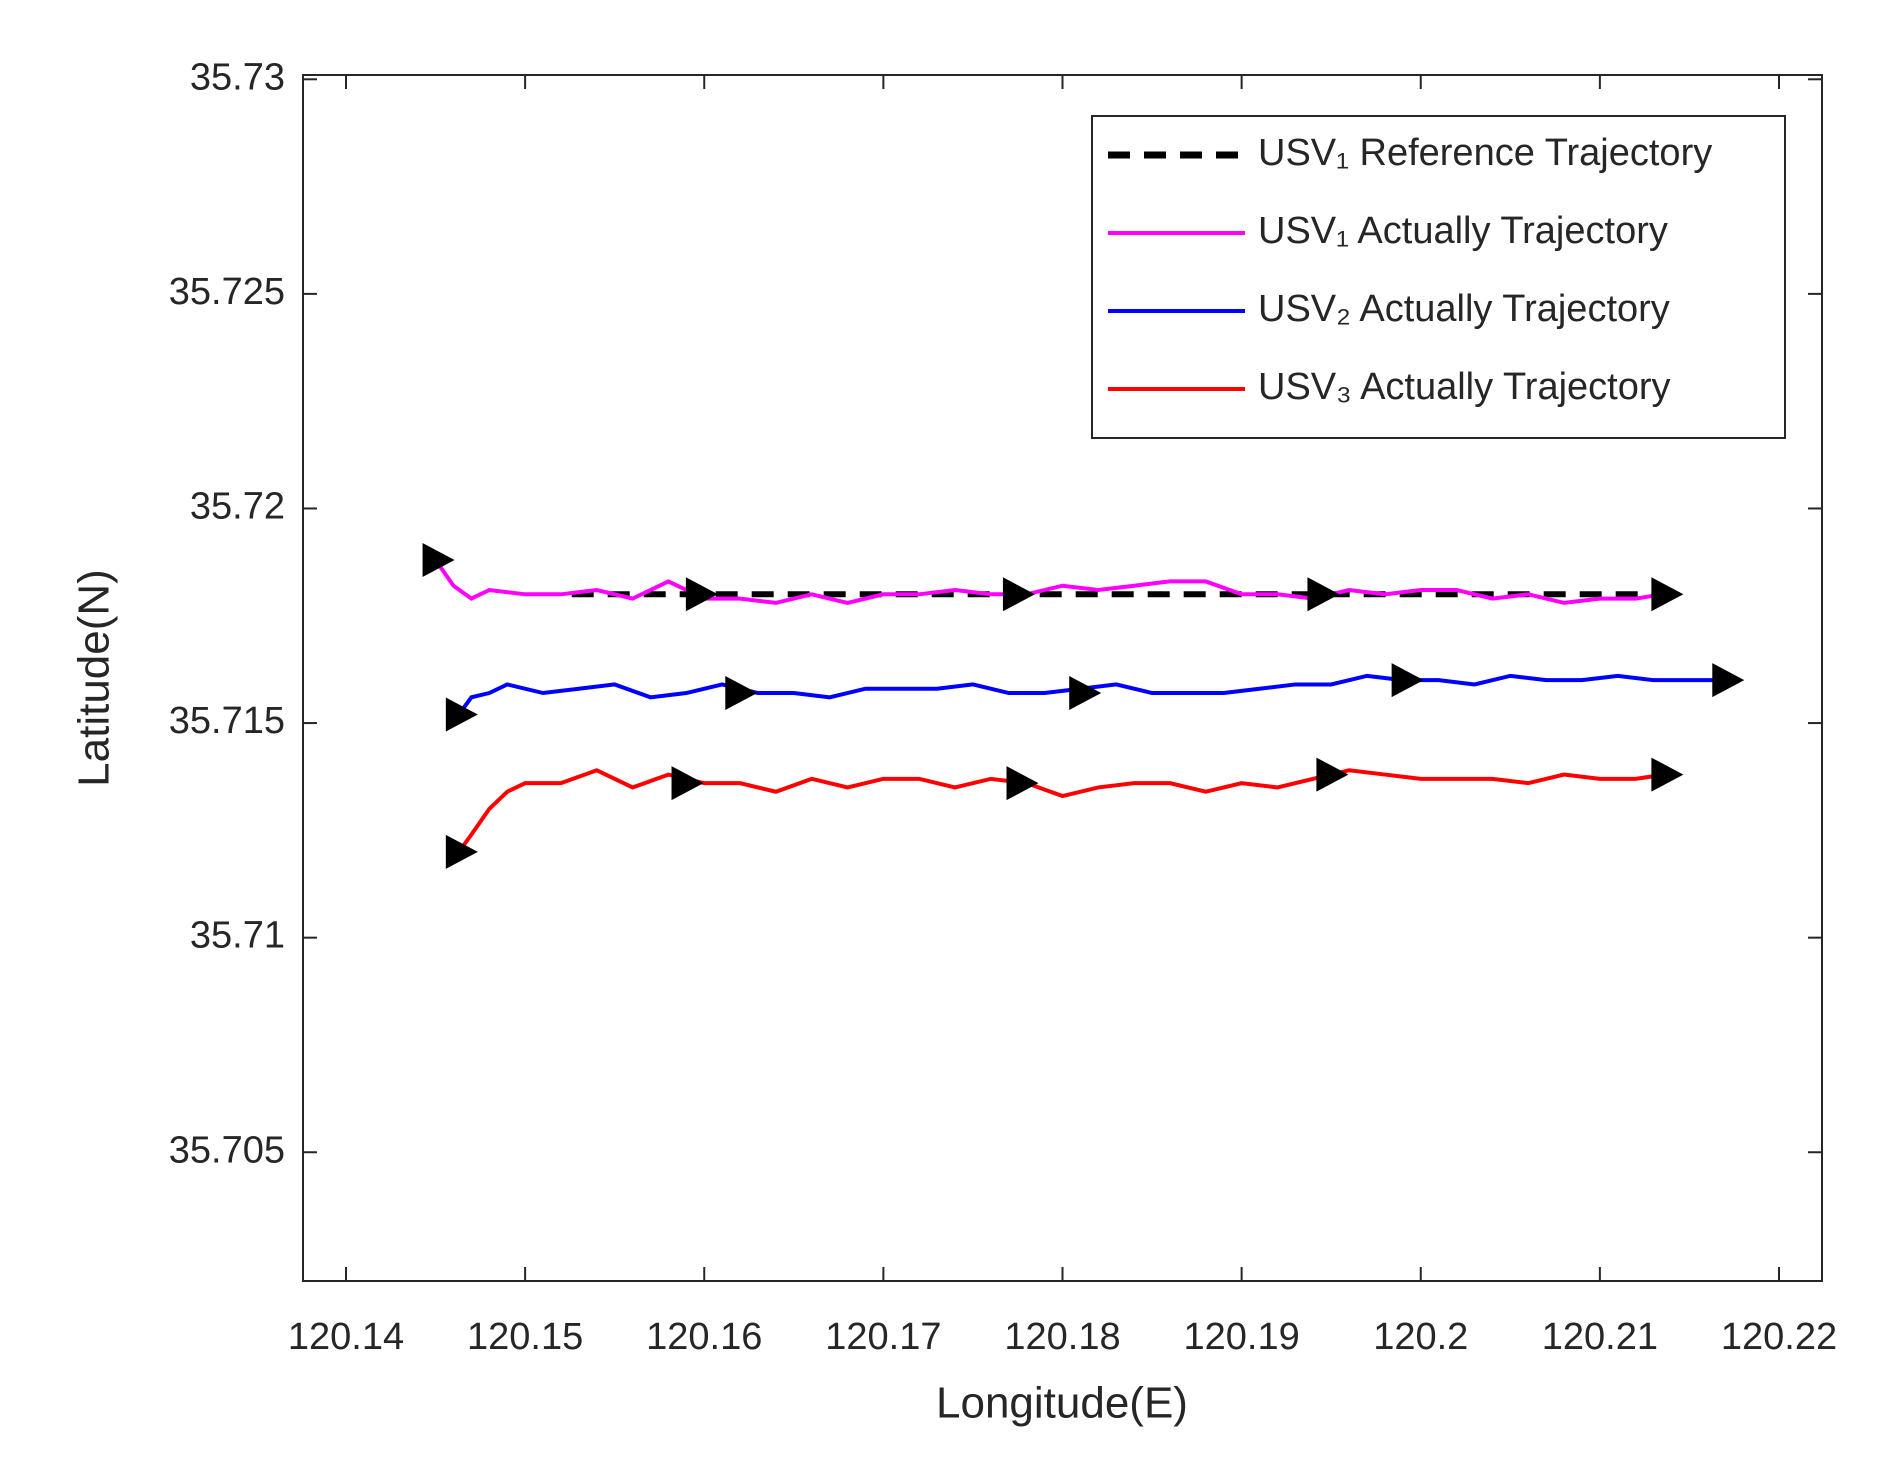 The height and width of the screenshot is (1479, 1899). Describe the element at coordinates (237, 77) in the screenshot. I see `y-tick-label: 35.73` at that location.